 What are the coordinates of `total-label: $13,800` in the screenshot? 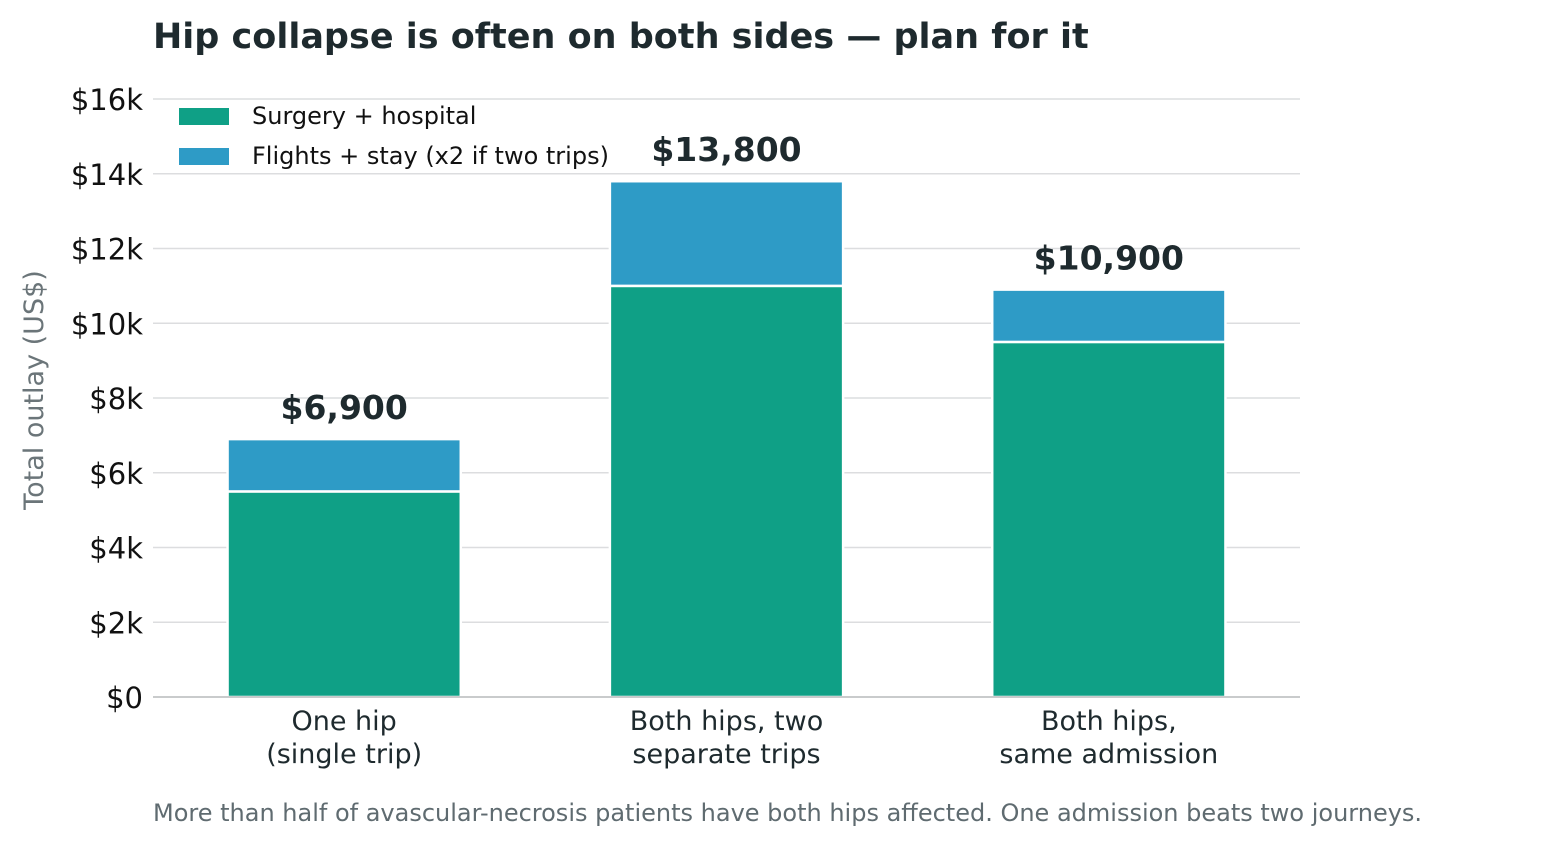 It's located at (726, 149).